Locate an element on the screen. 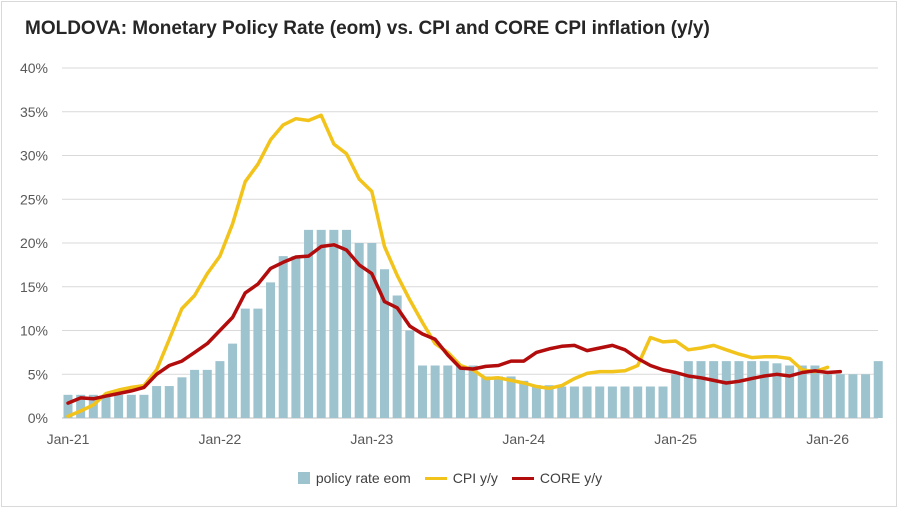 The height and width of the screenshot is (510, 900). legend: policy rate eom CPI y/y CORE y/y is located at coordinates (450, 478).